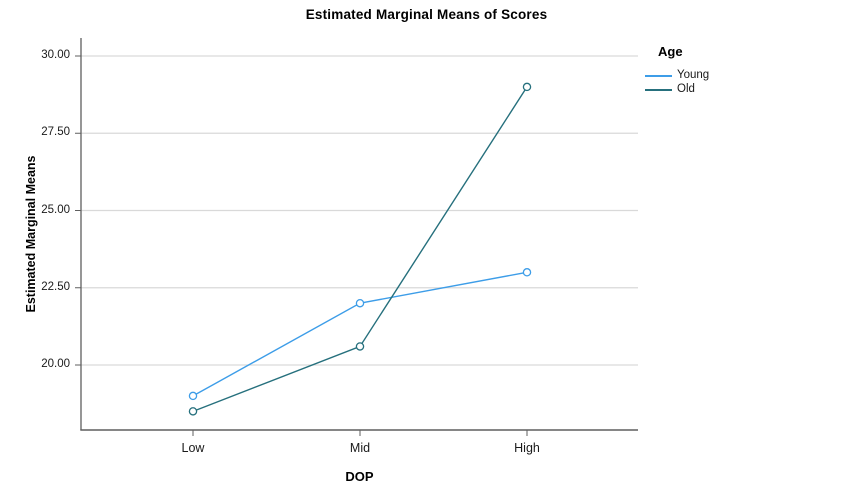  Describe the element at coordinates (55, 55) in the screenshot. I see `y-tick-label: 30.00` at that location.